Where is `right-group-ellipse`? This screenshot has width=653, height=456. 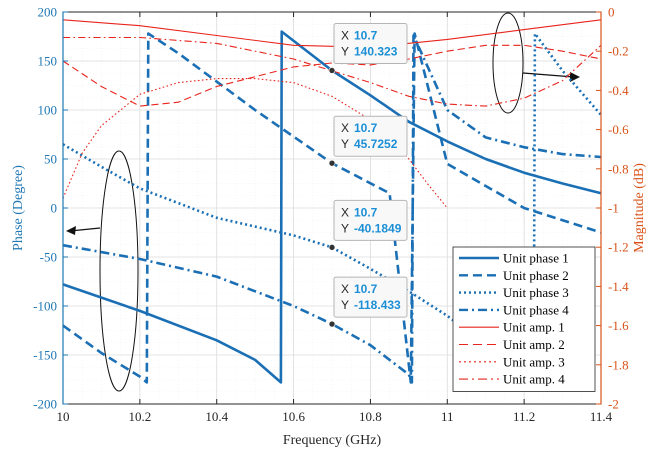 right-group-ellipse is located at coordinates (508, 63).